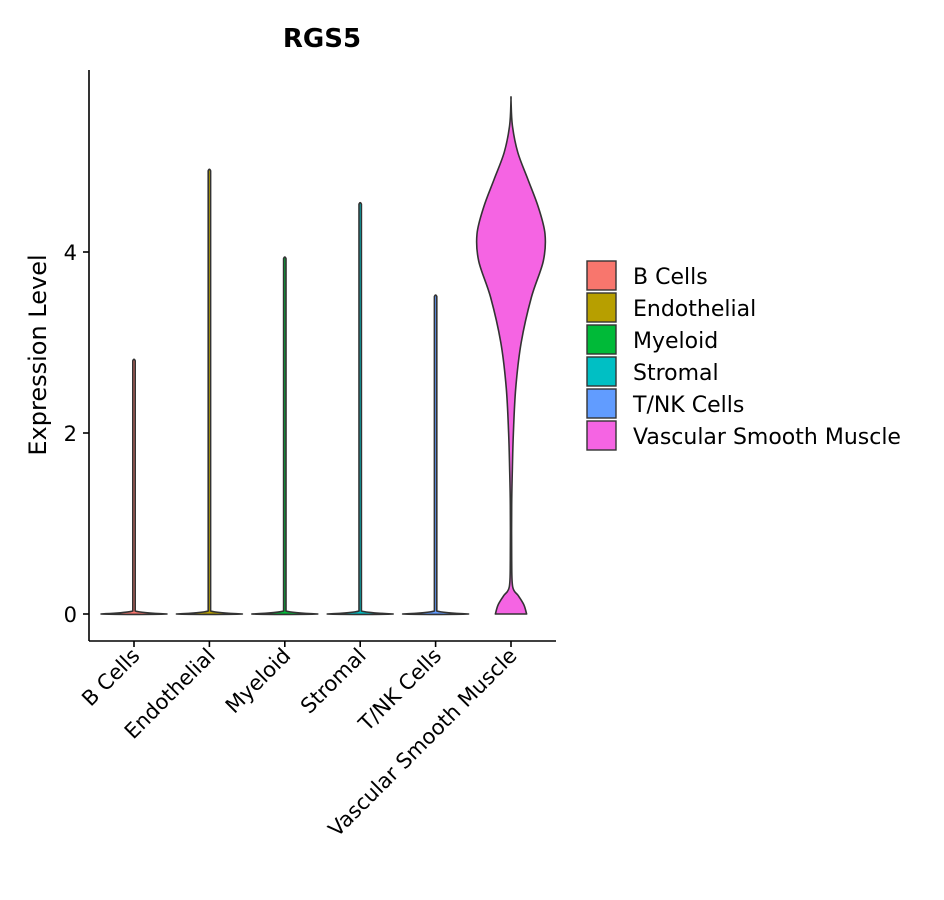 This screenshot has height=900, width=944. I want to click on legend-label: B Cells, so click(670, 277).